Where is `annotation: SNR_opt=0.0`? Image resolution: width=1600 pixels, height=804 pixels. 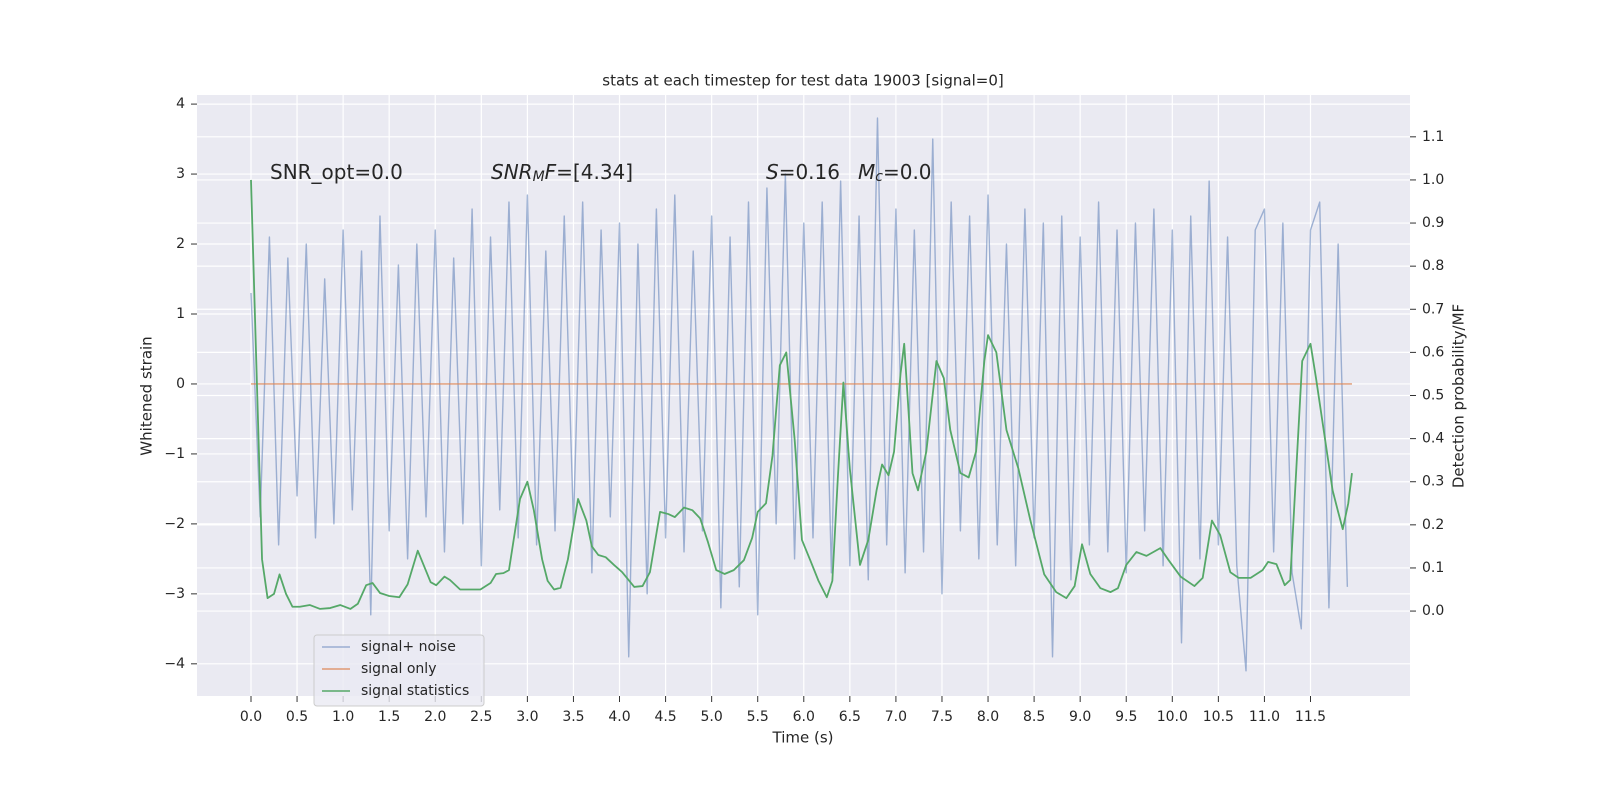
annotation: SNR_opt=0.0 is located at coordinates (336, 172).